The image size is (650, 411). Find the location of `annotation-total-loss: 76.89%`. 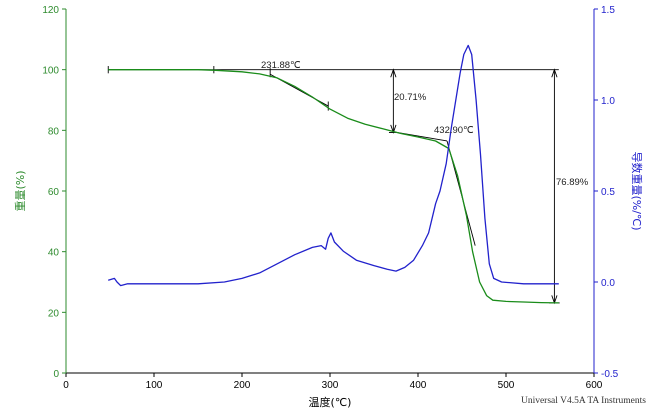

annotation-total-loss: 76.89% is located at coordinates (572, 182).